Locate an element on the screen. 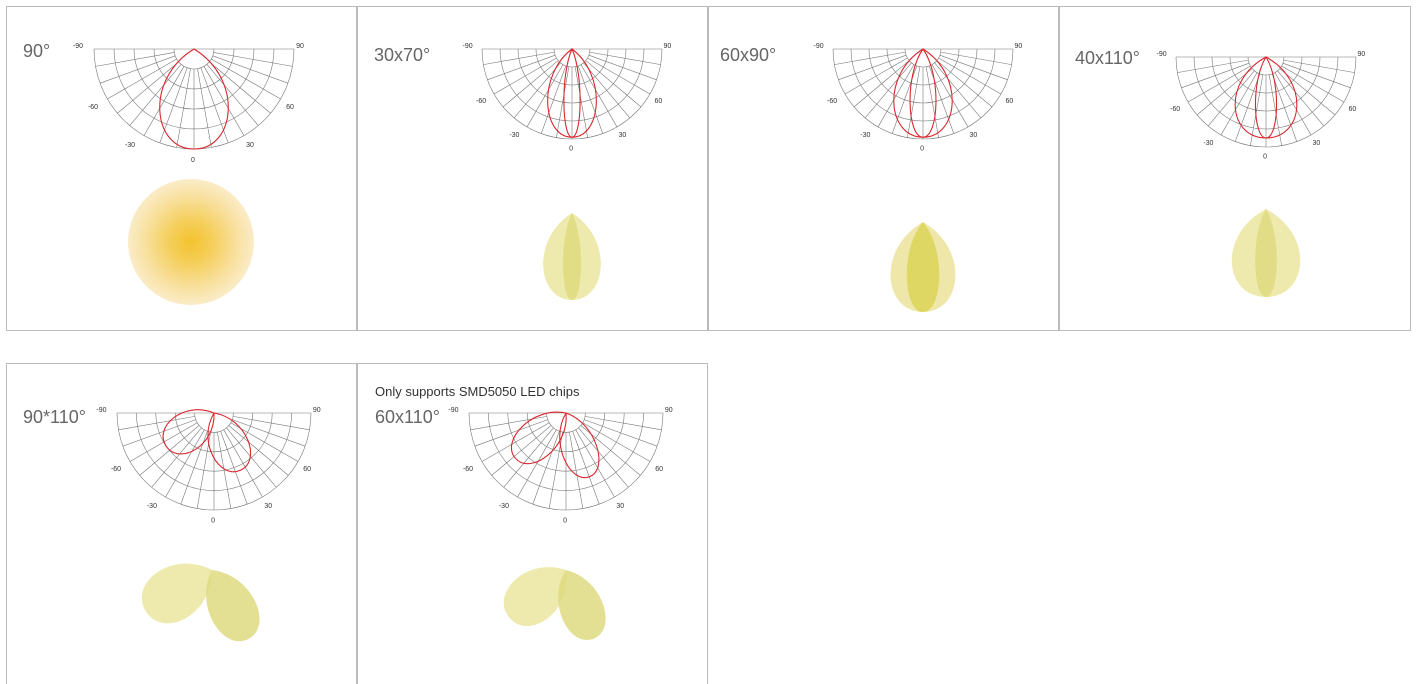 The width and height of the screenshot is (1416, 684). beam-label: 60x90° is located at coordinates (748, 55).